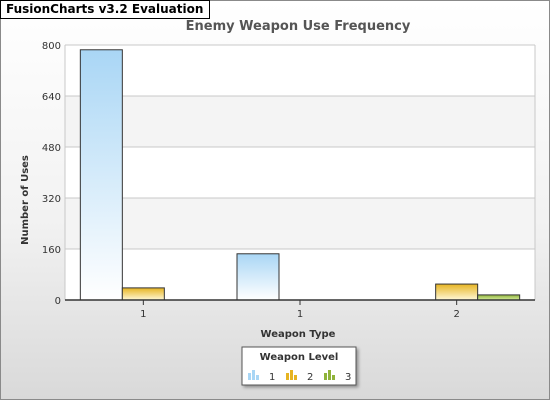 The image size is (550, 400). What do you see at coordinates (298, 334) in the screenshot?
I see `x-axis-title: Weapon Type` at bounding box center [298, 334].